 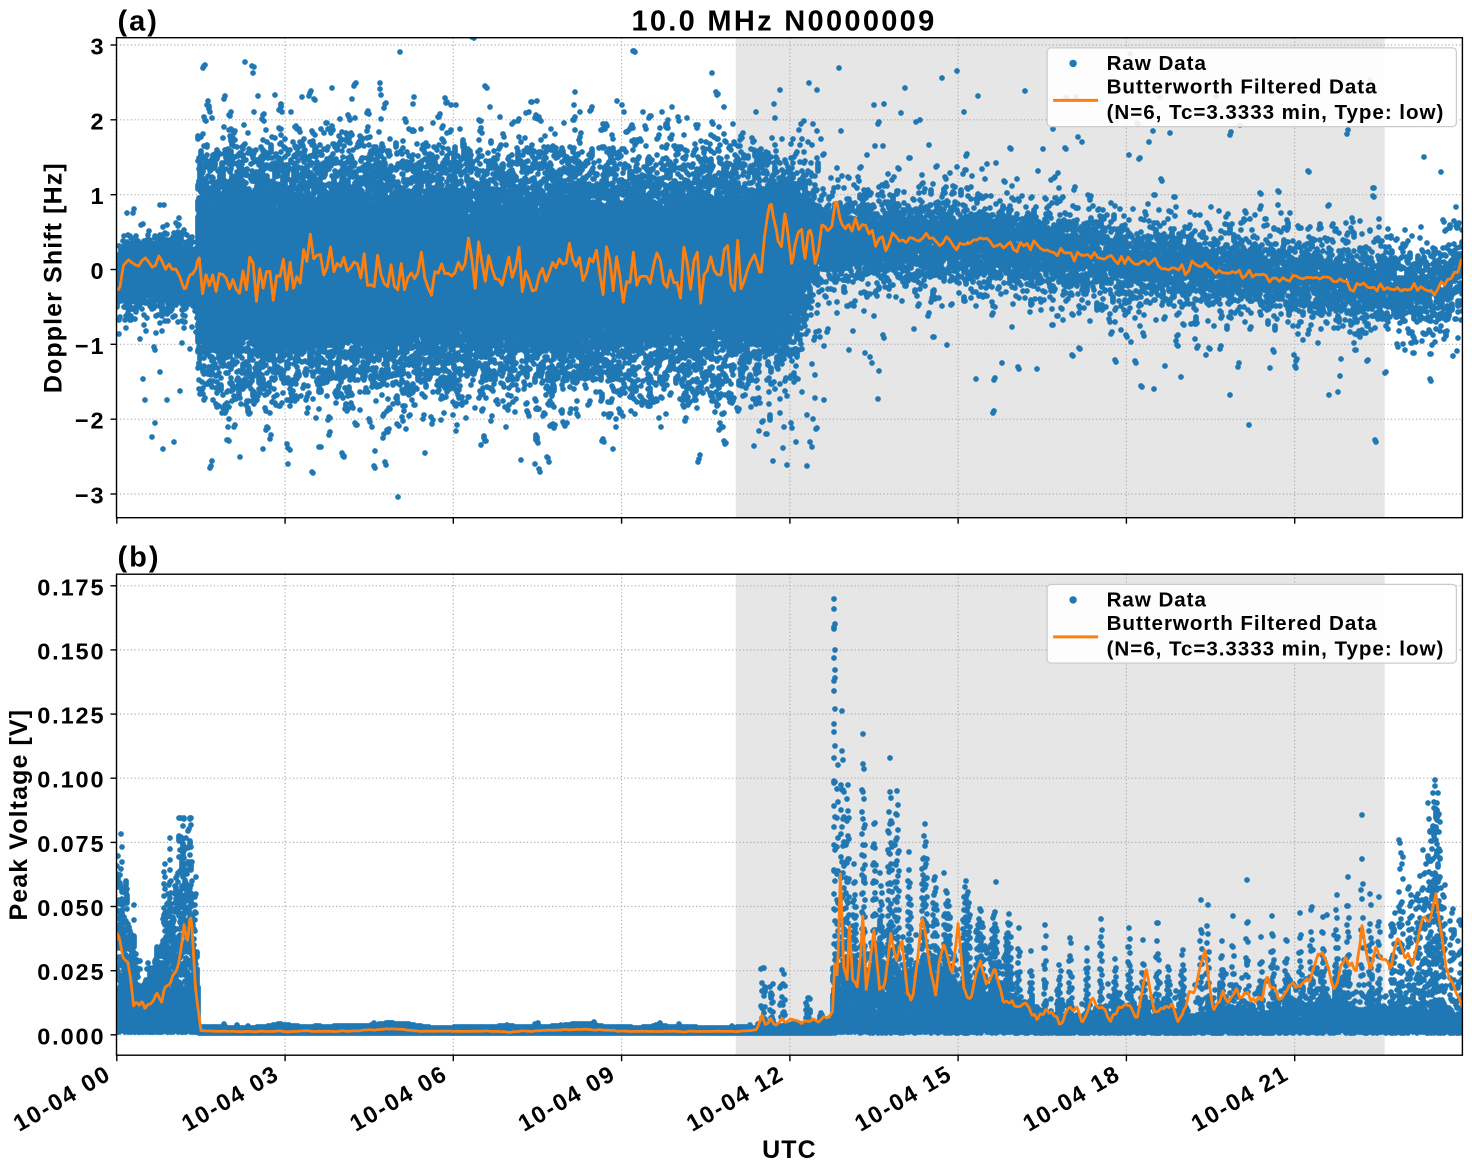 I want to click on svg-text: 0.125, so click(x=71, y=716).